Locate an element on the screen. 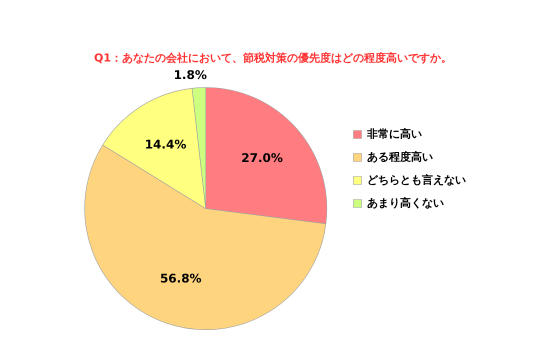 This screenshot has height=348, width=536. data-label: 1.8% is located at coordinates (190, 75).